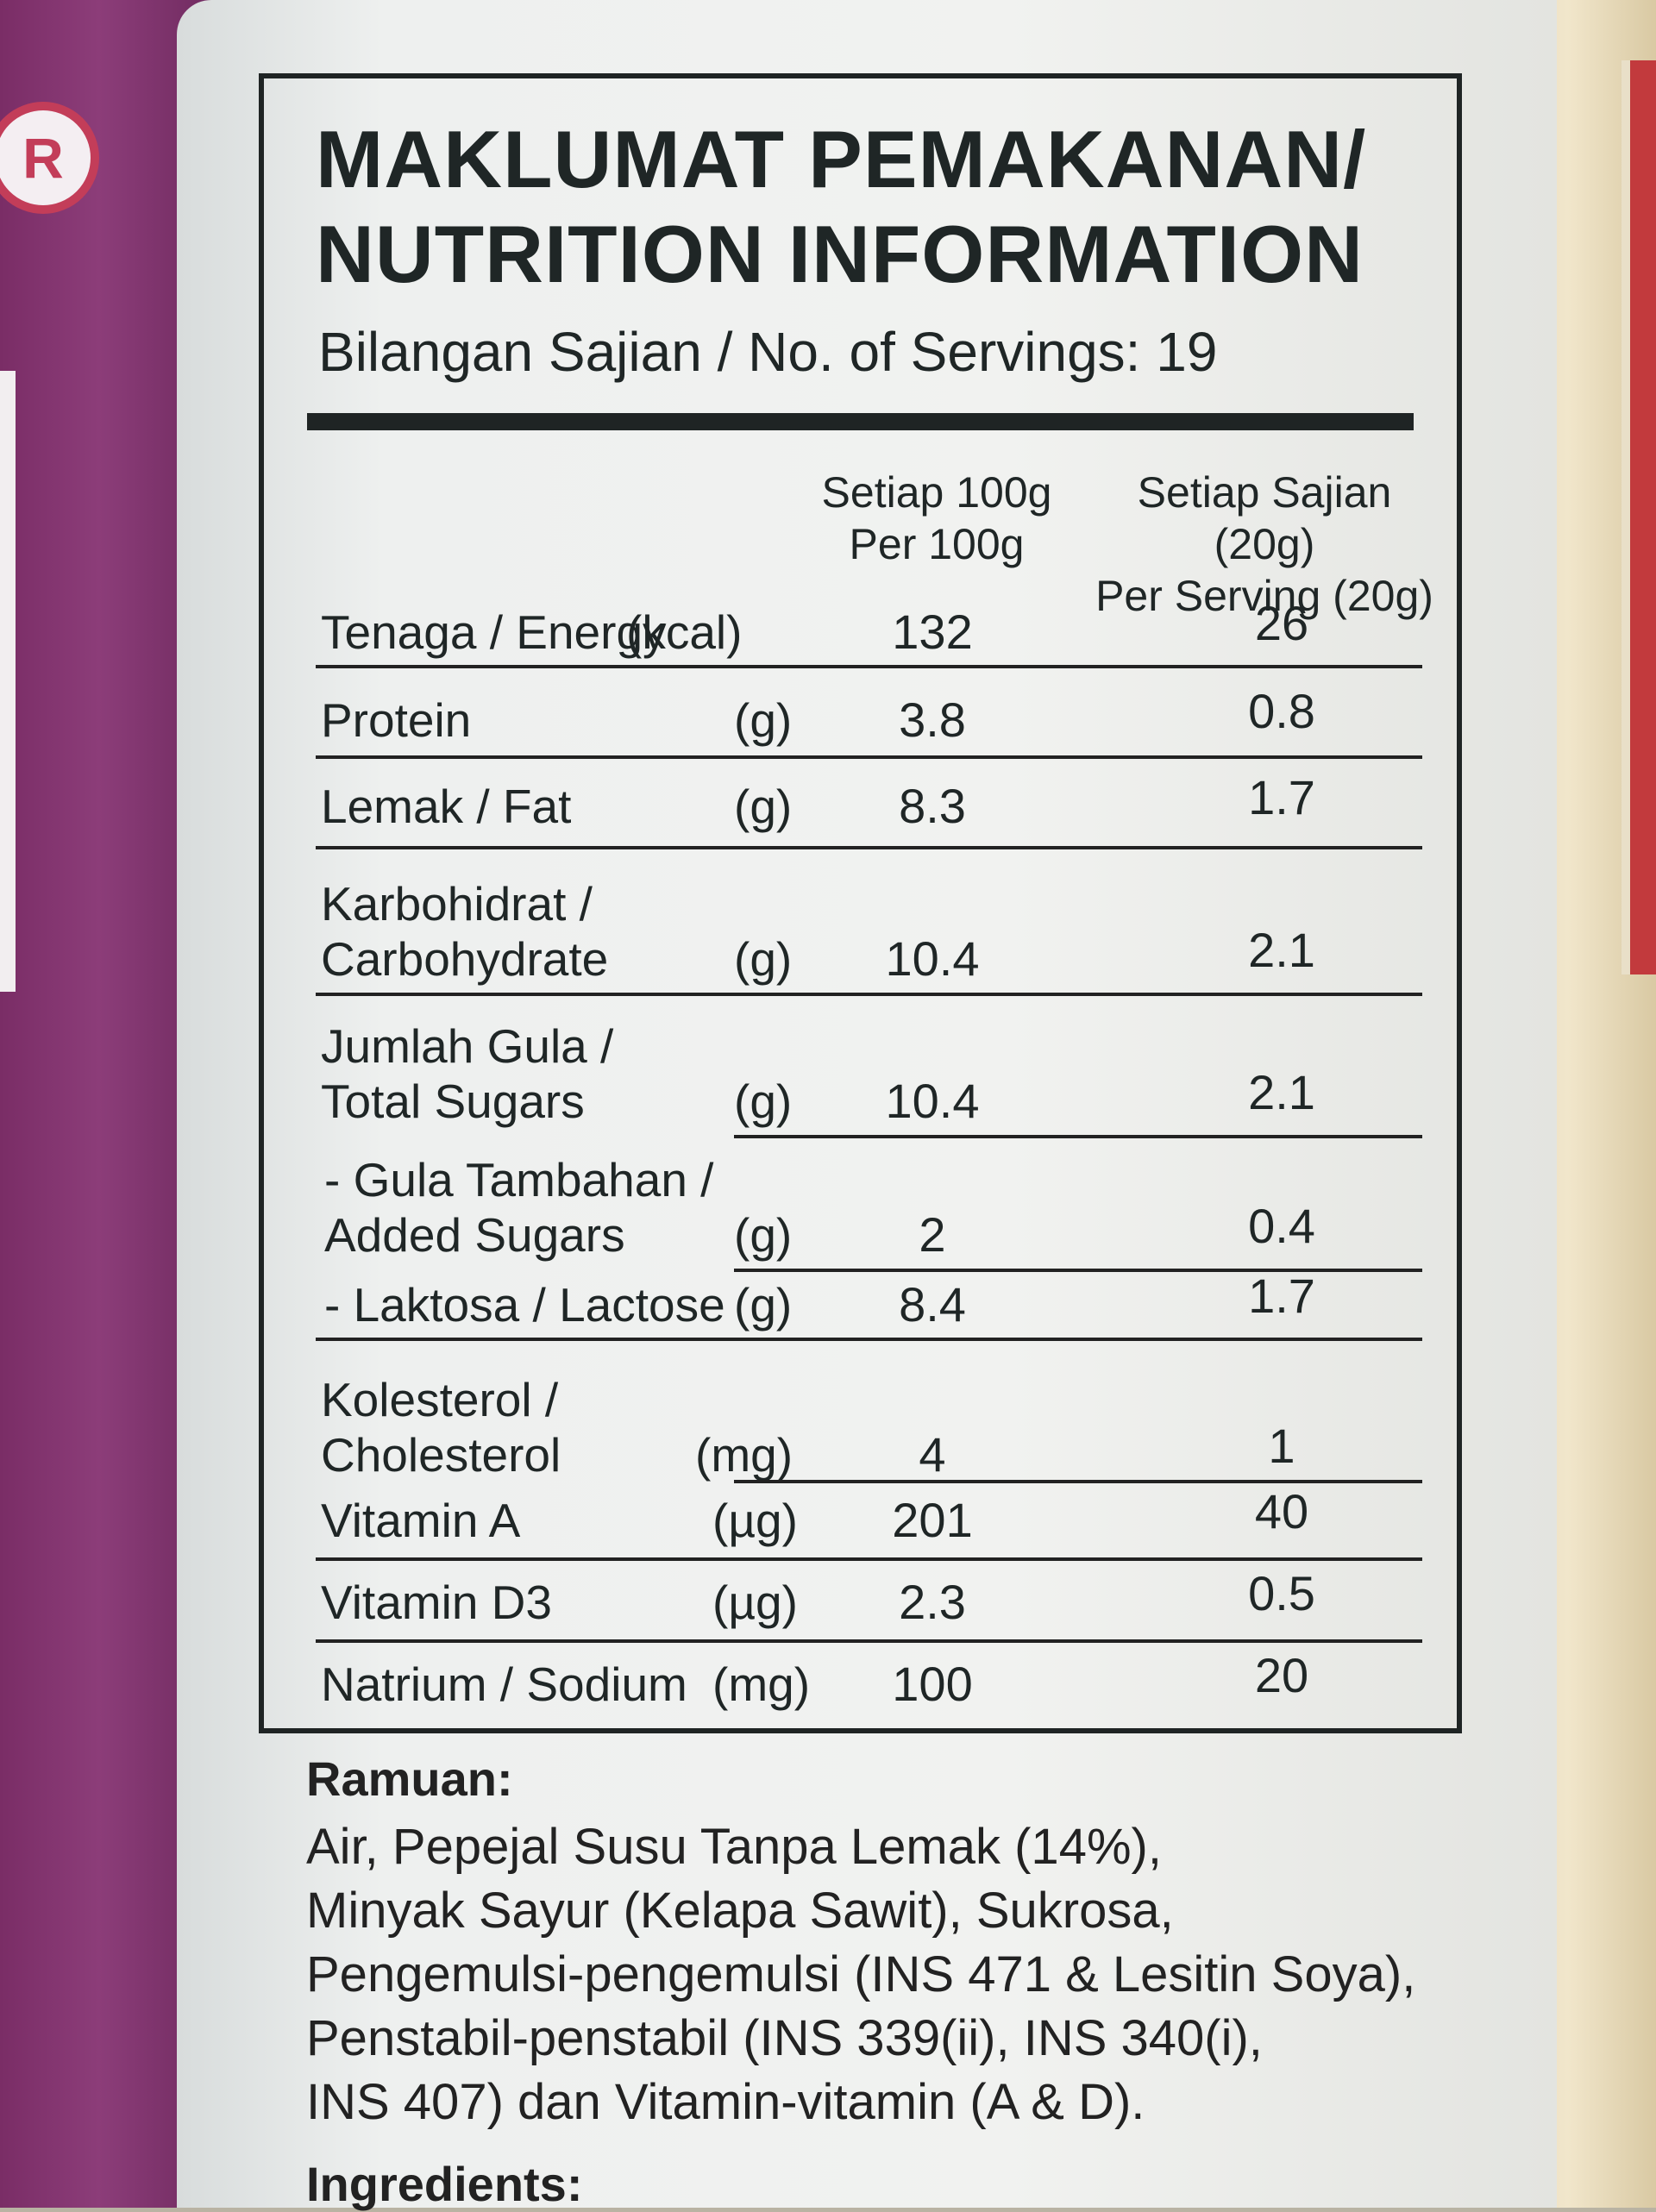 This screenshot has height=2212, width=1656. What do you see at coordinates (436, 1602) in the screenshot?
I see `nutrient-label: Vitamin D3` at bounding box center [436, 1602].